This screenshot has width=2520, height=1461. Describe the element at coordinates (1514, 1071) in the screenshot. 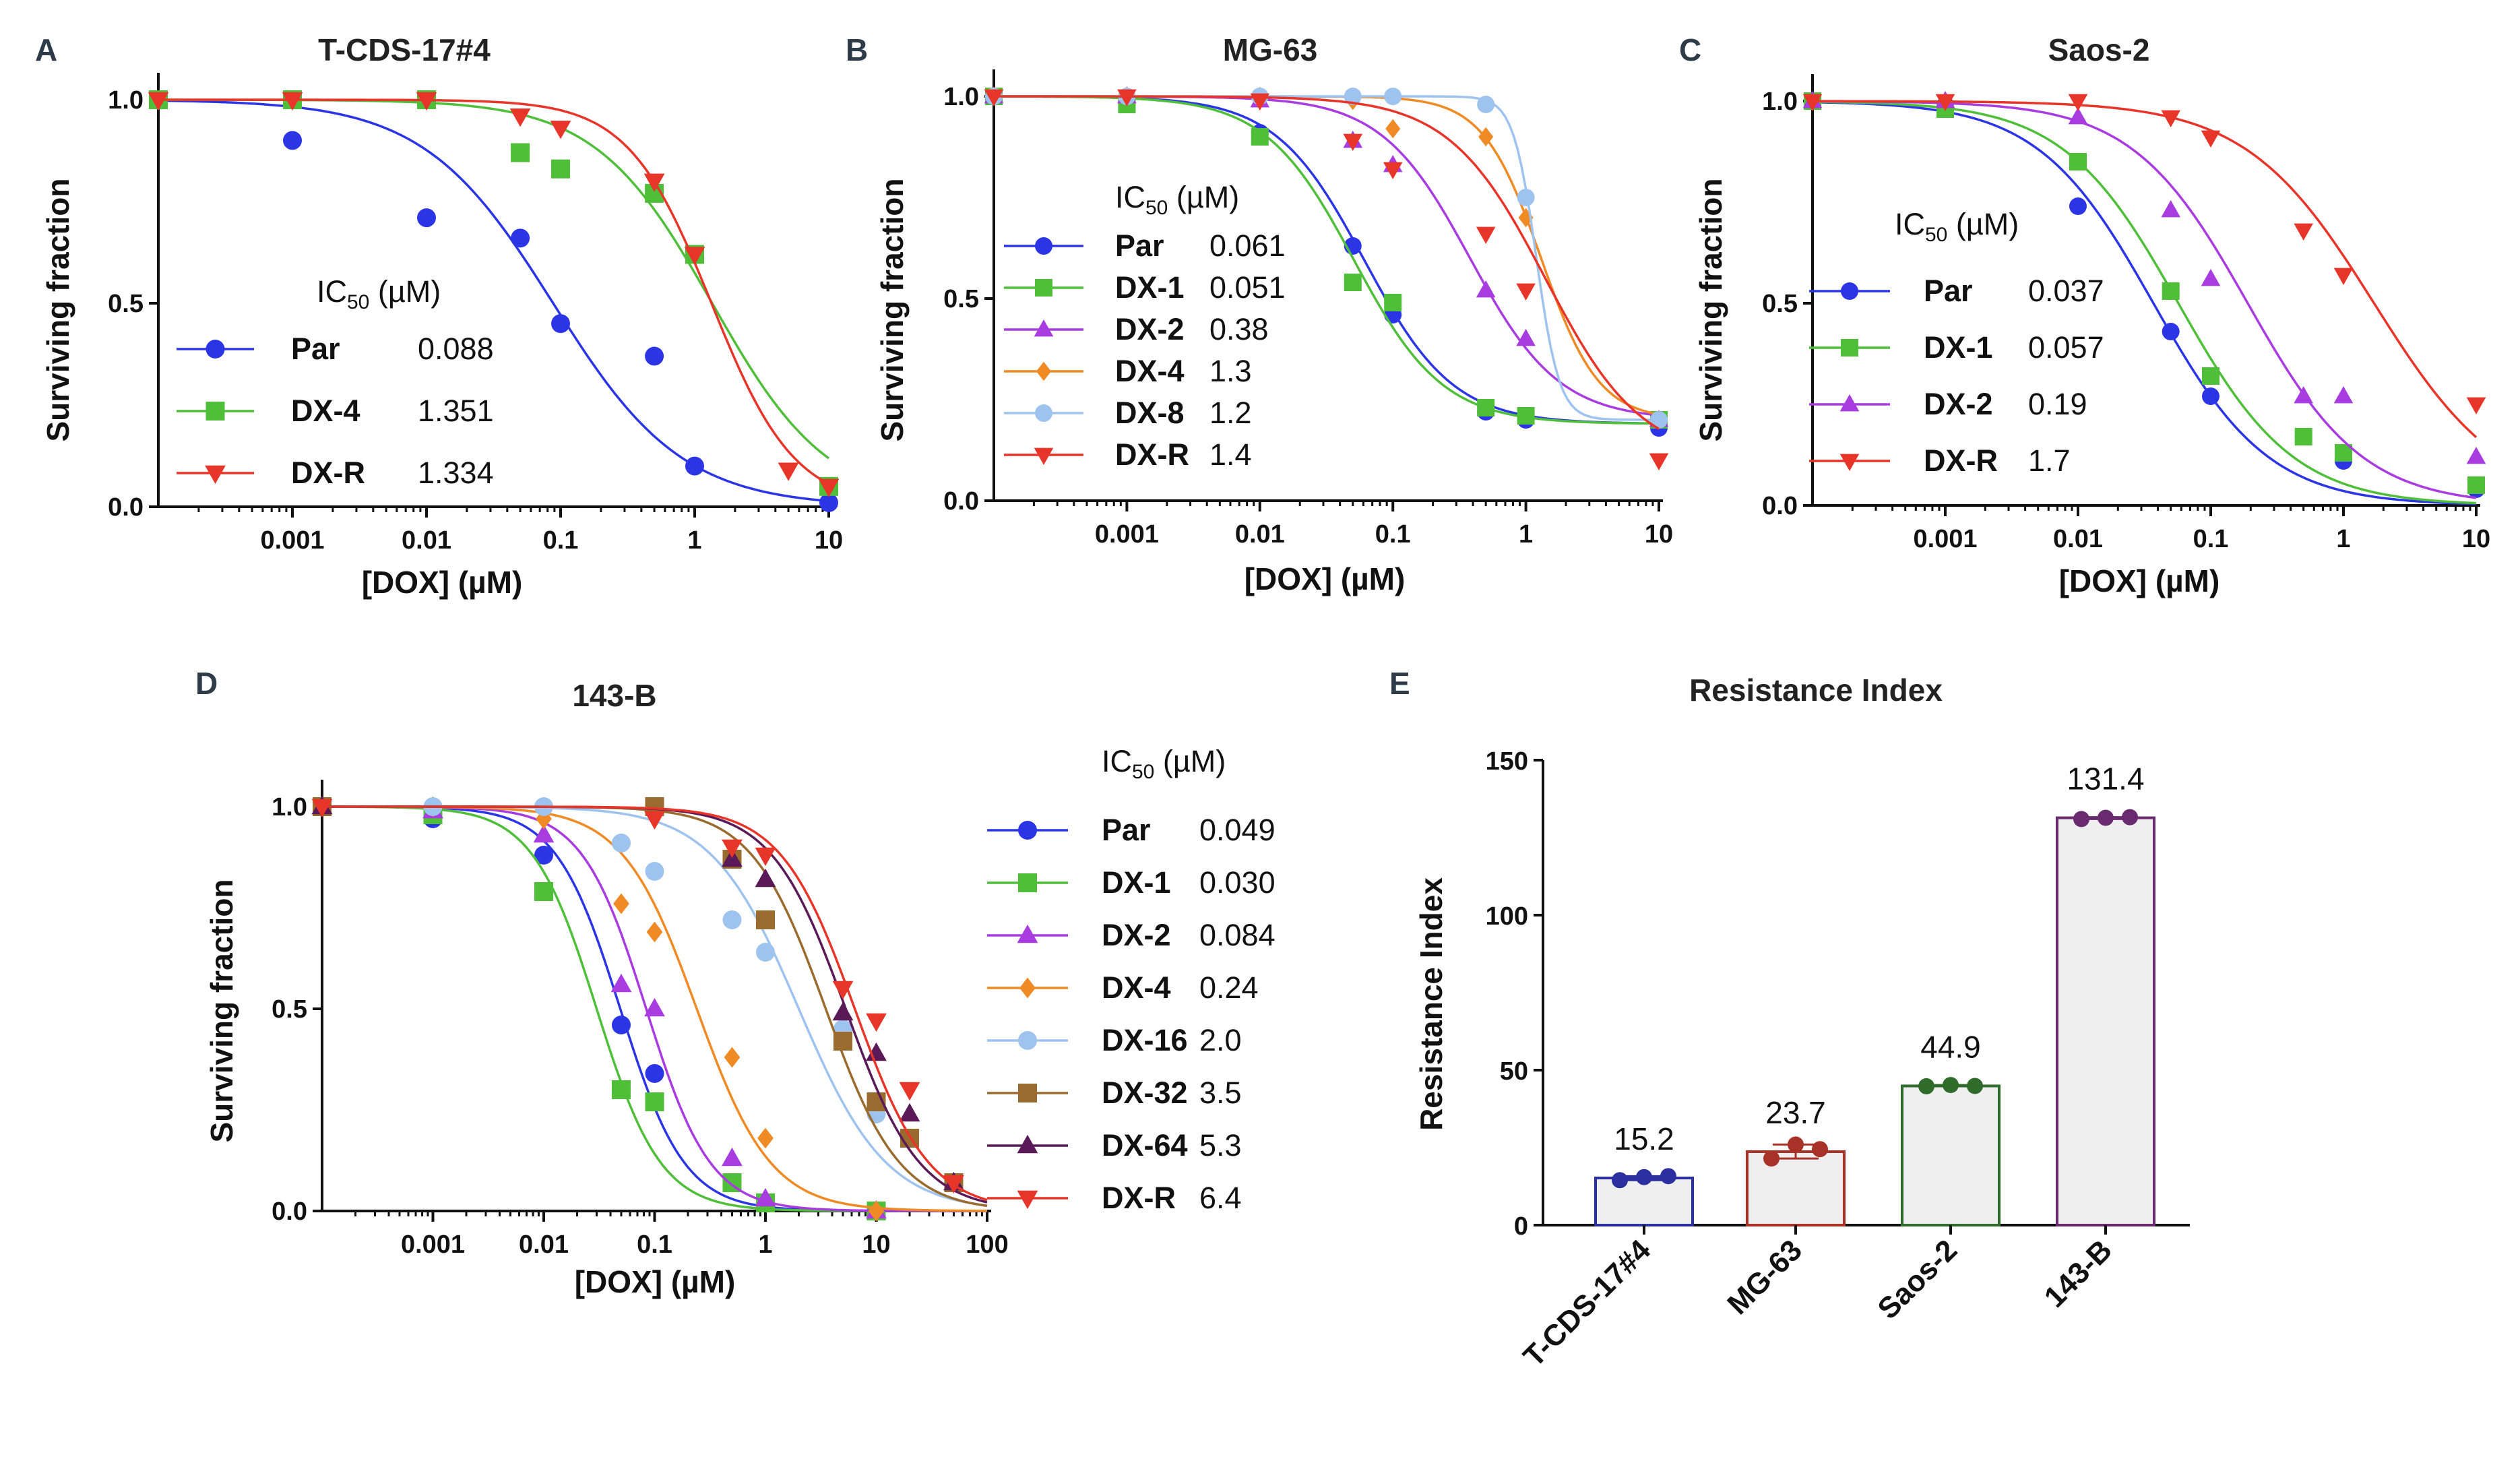

I see `y-tick-label: 50` at that location.